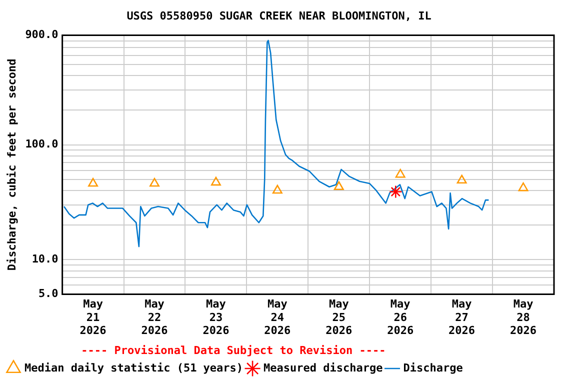 Image resolution: width=576 pixels, height=384 pixels. What do you see at coordinates (278, 318) in the screenshot?
I see `x-tick-label: May 24 2026` at bounding box center [278, 318].